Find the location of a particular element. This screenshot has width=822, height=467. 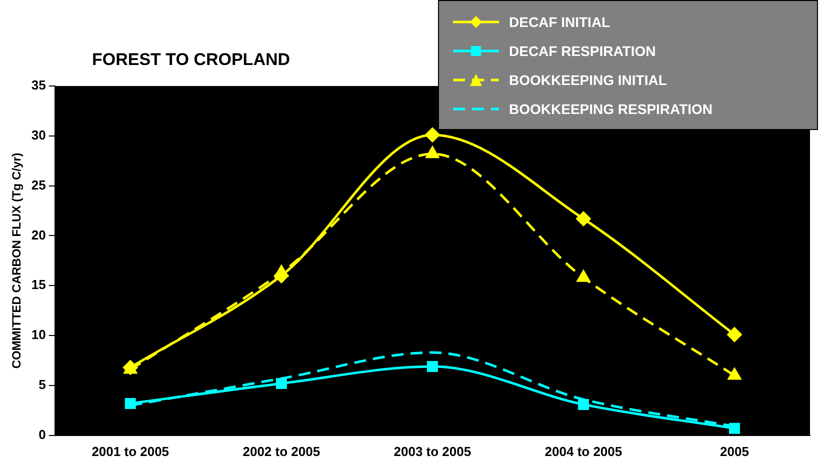

legend-label: BOOKKEEPING INITIAL is located at coordinates (588, 80).